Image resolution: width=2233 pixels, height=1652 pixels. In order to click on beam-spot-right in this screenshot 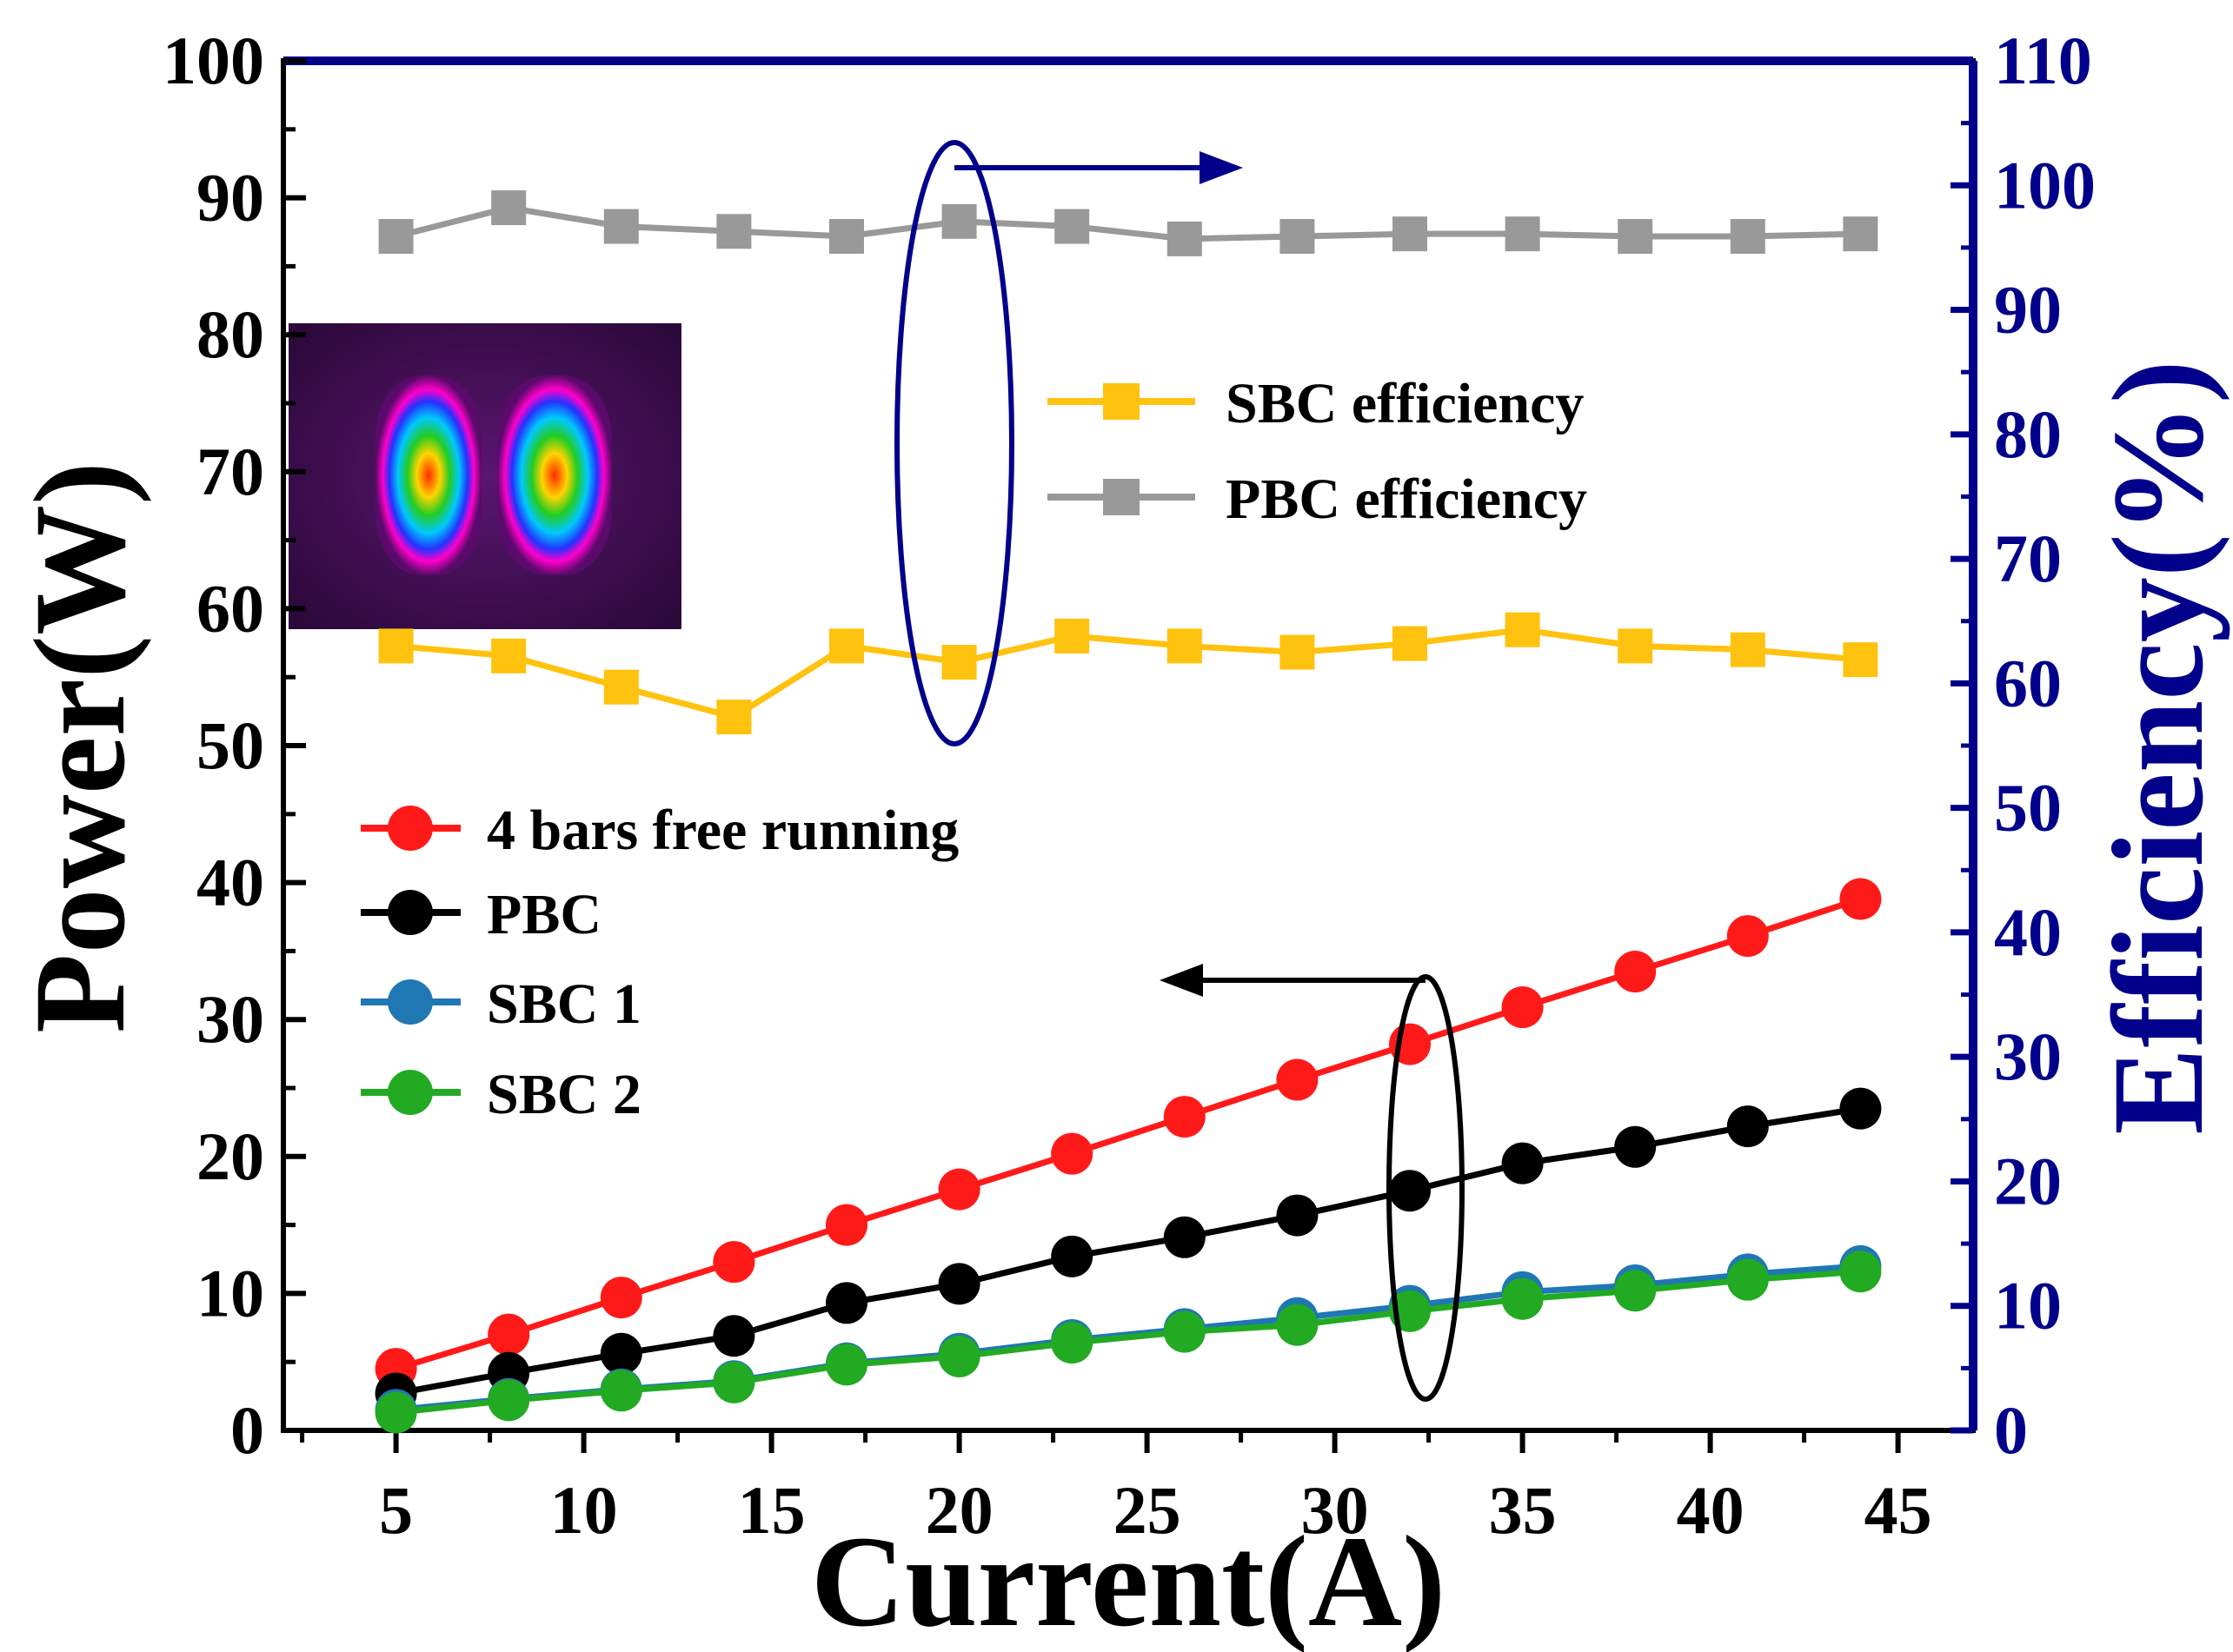, I will do `click(554, 475)`.